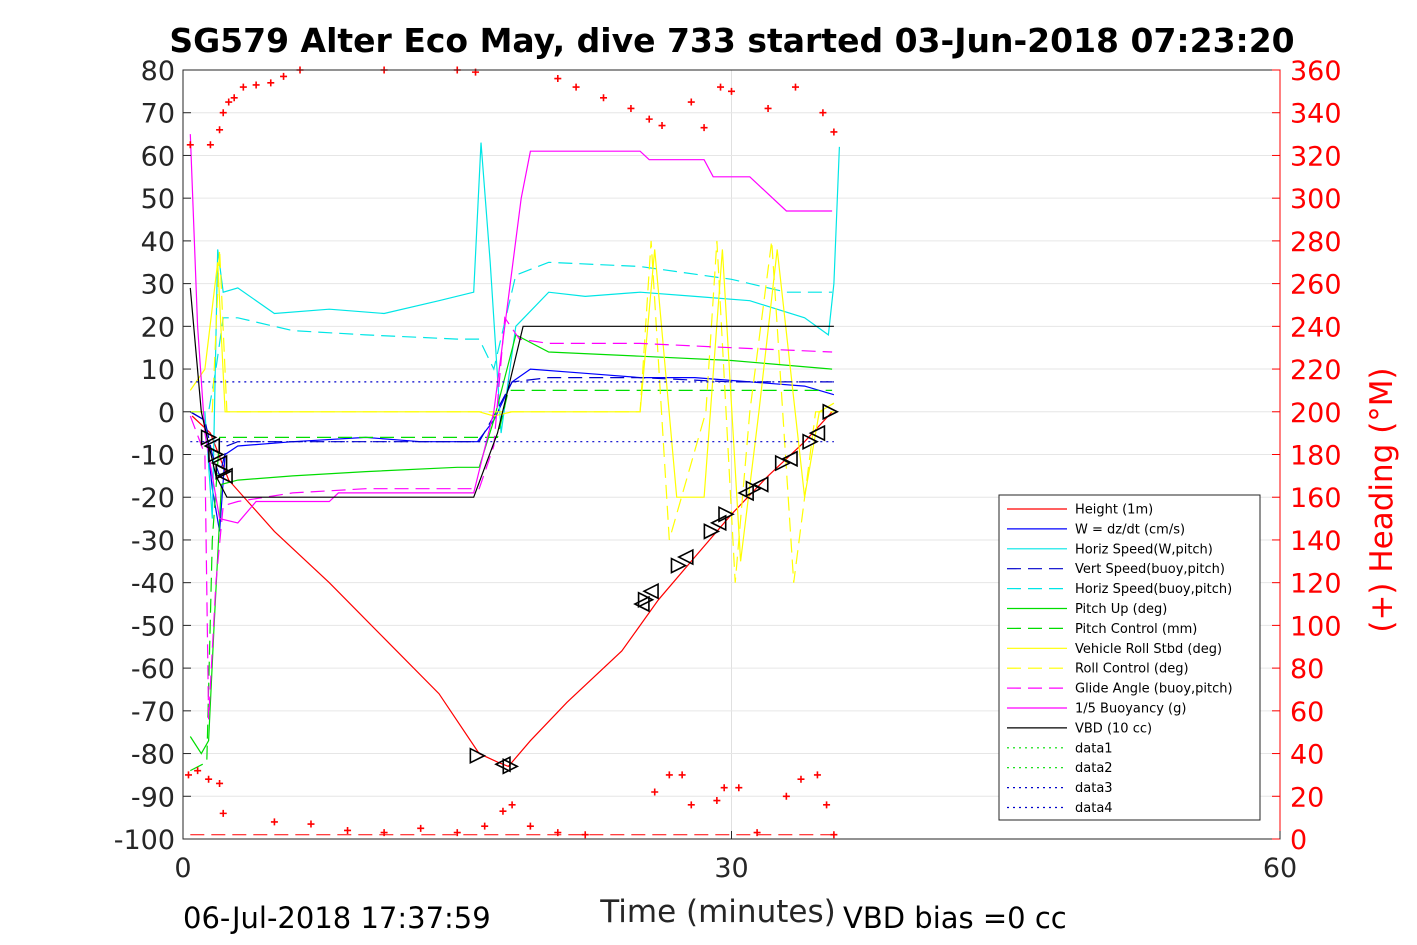 The image size is (1417, 945). I want to click on x-axis-label: Time (minutes), so click(717, 912).